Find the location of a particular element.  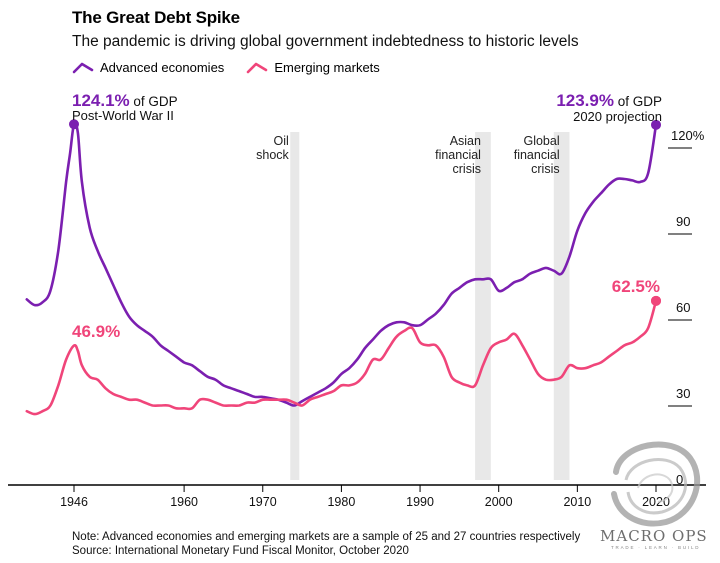

event-label-line: Asian is located at coordinates (465, 141).